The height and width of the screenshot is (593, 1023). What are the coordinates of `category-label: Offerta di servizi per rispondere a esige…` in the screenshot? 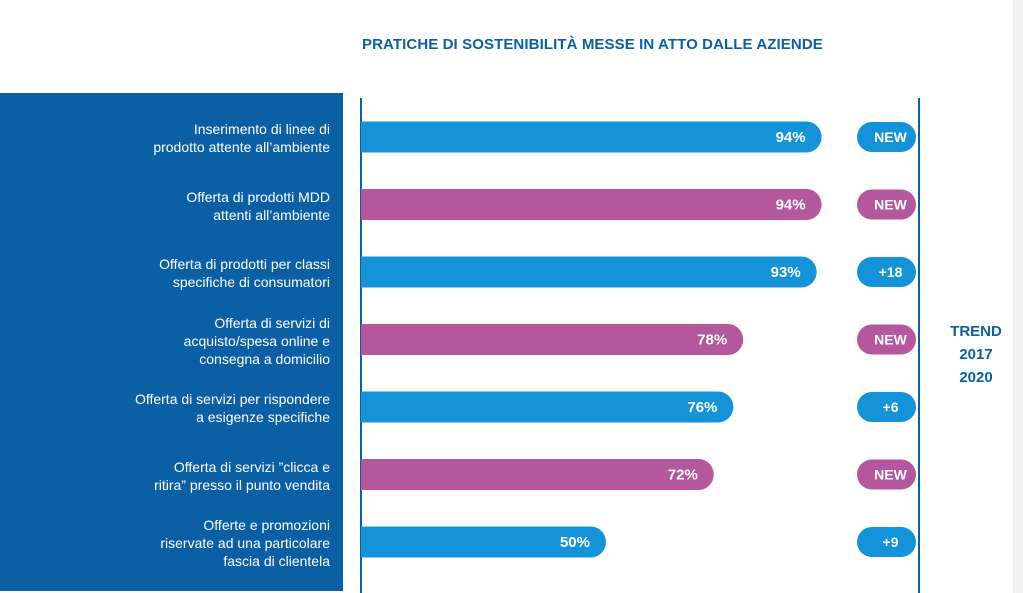 It's located at (185, 408).